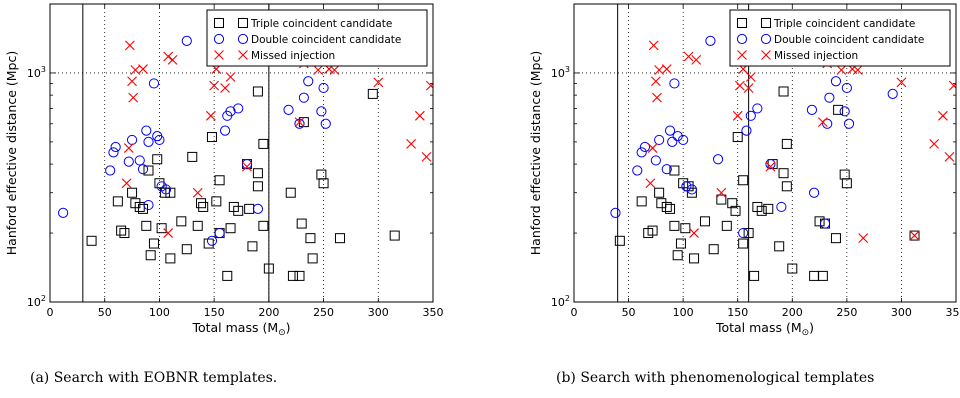 The image size is (960, 398). I want to click on y-tick-exponent: 2, so click(43, 298).